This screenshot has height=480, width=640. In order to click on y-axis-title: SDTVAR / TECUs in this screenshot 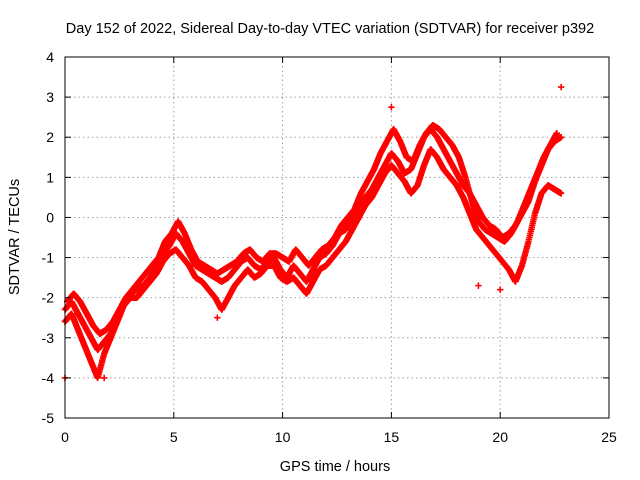, I will do `click(15, 237)`.